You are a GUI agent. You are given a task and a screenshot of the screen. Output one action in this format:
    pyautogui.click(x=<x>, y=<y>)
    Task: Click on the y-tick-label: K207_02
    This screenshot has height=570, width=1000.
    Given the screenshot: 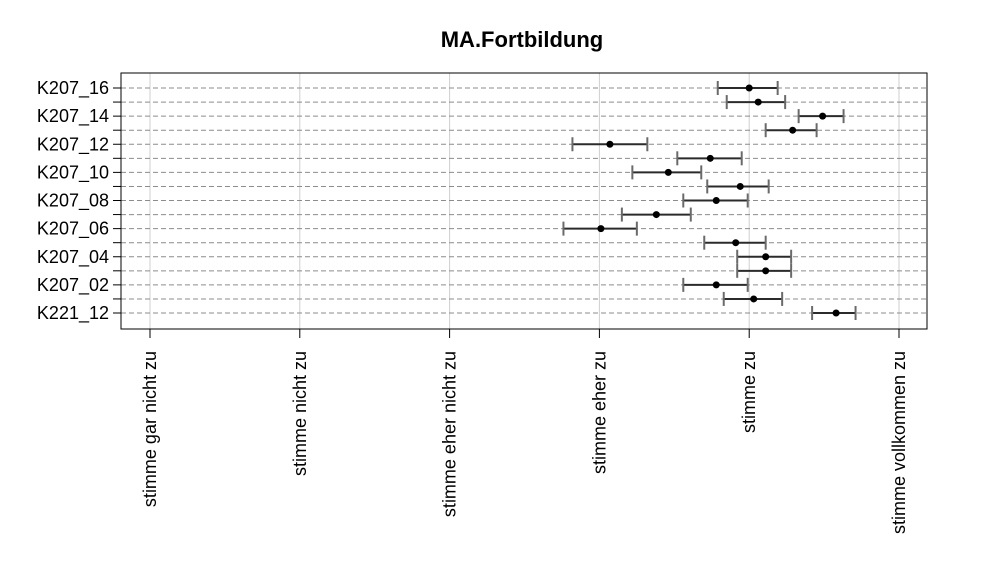 What is the action you would take?
    pyautogui.click(x=73, y=285)
    